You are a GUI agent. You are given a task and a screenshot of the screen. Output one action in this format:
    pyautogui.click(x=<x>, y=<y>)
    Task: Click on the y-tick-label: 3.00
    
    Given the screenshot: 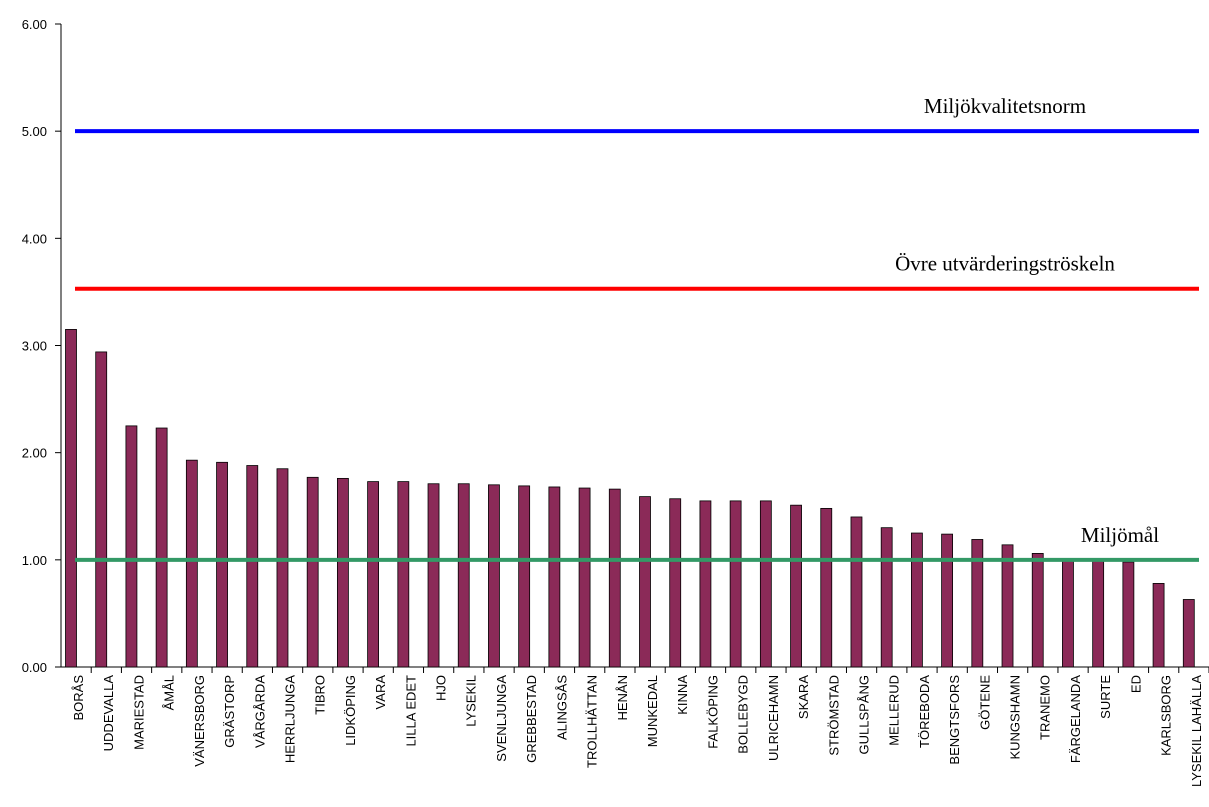 What is the action you would take?
    pyautogui.click(x=34, y=346)
    